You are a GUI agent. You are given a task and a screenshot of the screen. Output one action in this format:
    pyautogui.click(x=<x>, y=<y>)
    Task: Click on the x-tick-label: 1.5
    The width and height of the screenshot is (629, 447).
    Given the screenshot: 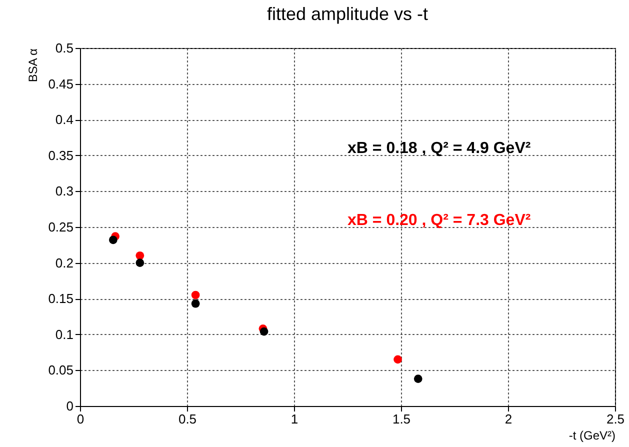 What is the action you would take?
    pyautogui.click(x=401, y=419)
    